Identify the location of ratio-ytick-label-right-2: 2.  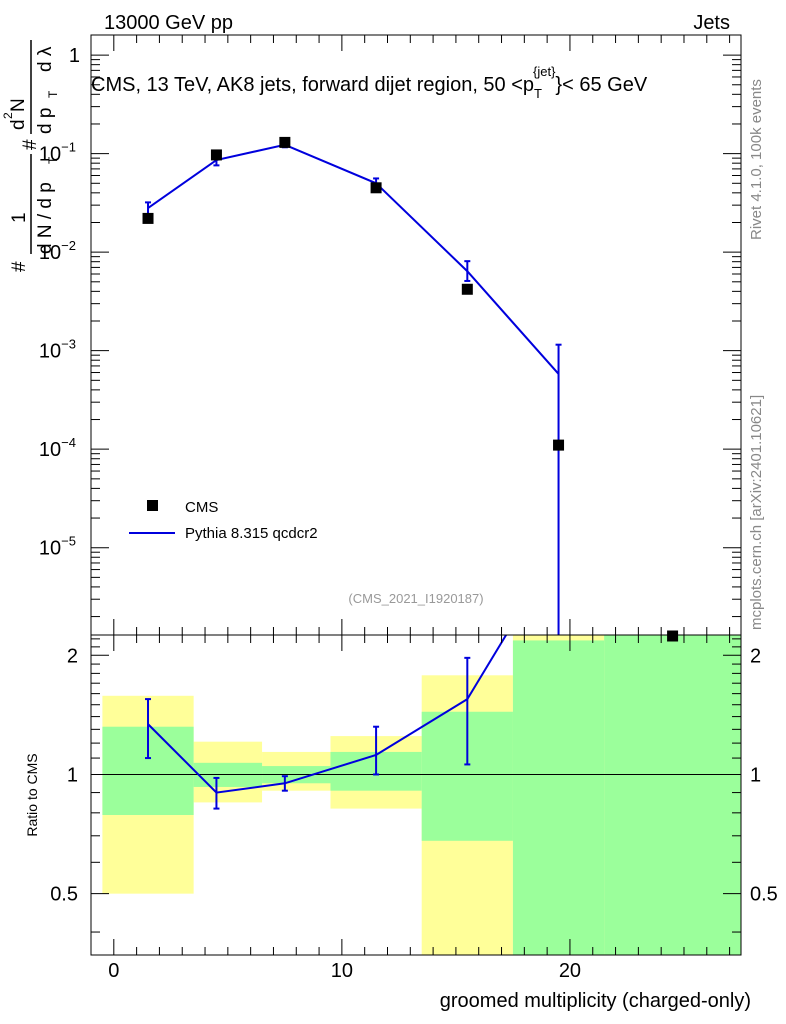
(755, 656).